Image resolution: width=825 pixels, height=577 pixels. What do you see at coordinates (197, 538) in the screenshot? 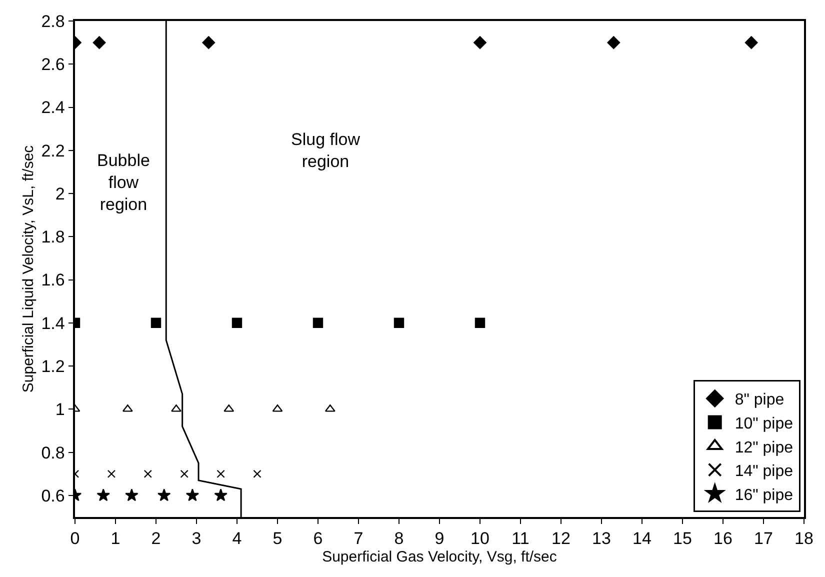
I see `x-tick-label: 3` at bounding box center [197, 538].